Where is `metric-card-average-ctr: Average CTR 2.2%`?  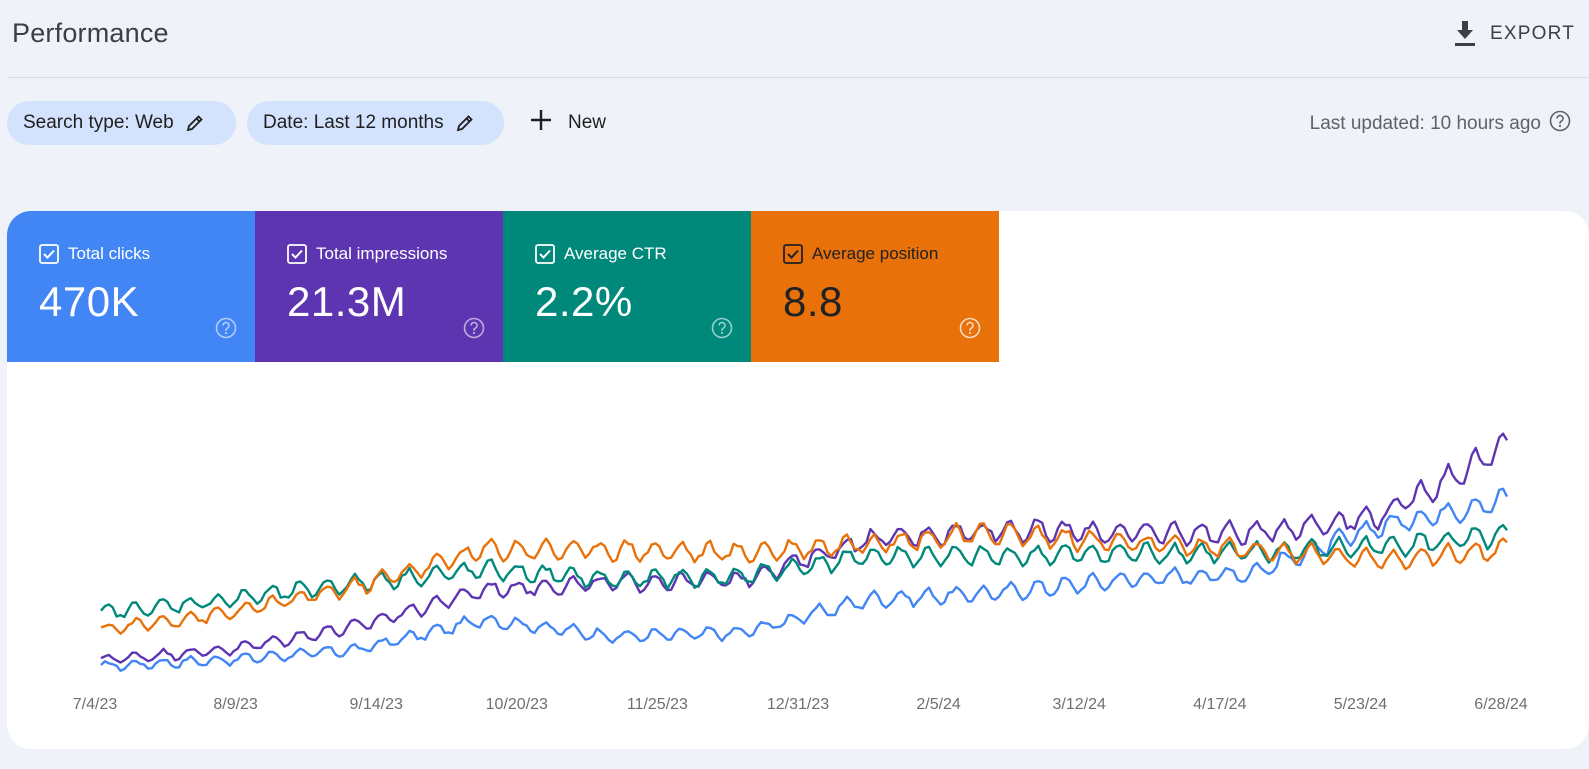
metric-card-average-ctr: Average CTR 2.2% is located at coordinates (627, 286).